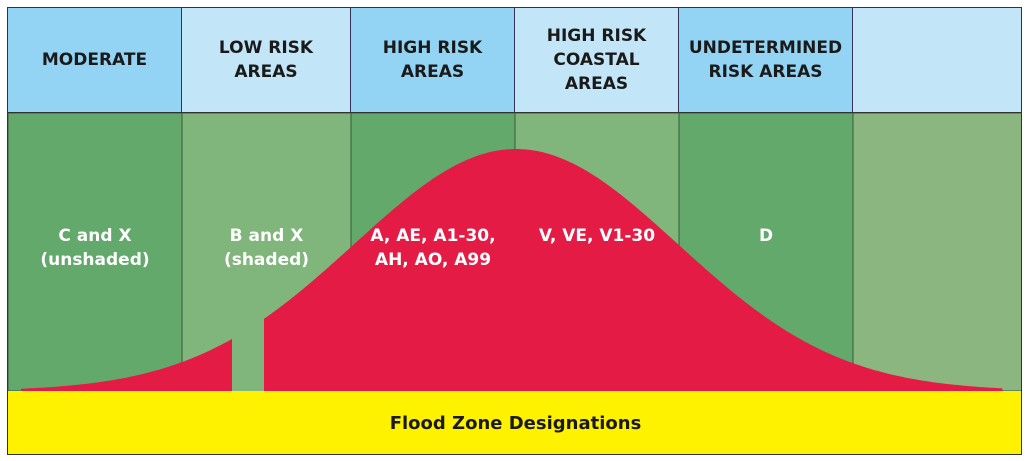  Describe the element at coordinates (597, 60) in the screenshot. I see `column-header: HIGH RISK COASTAL AREAS` at that location.